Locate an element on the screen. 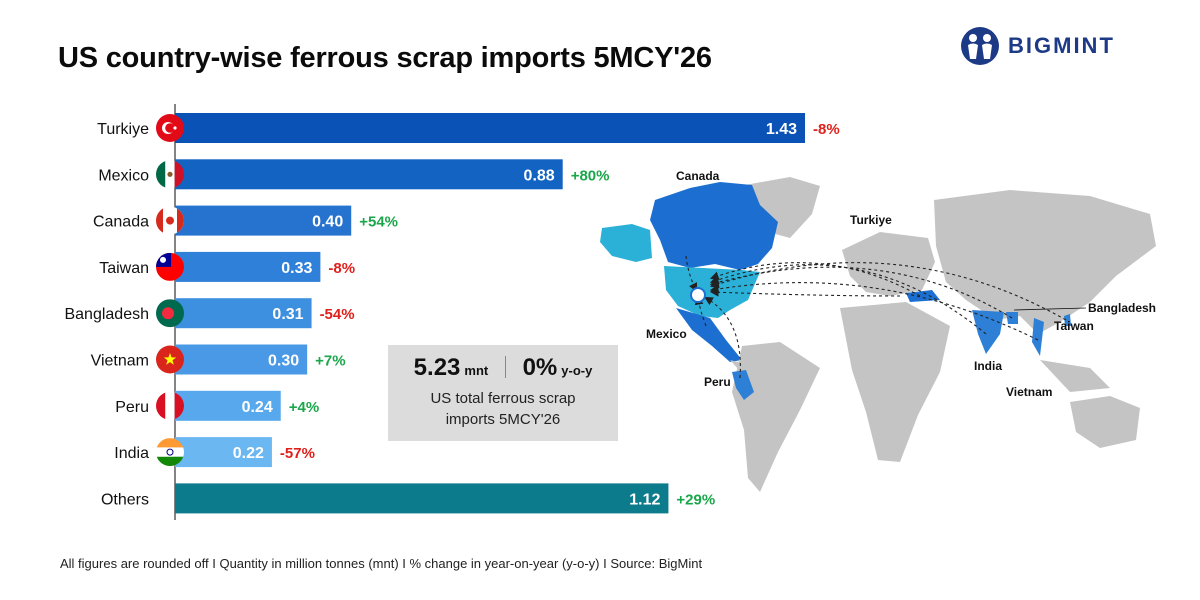 This screenshot has height=600, width=1200. bar-value-label-taiwan: 0.33 is located at coordinates (296, 268).